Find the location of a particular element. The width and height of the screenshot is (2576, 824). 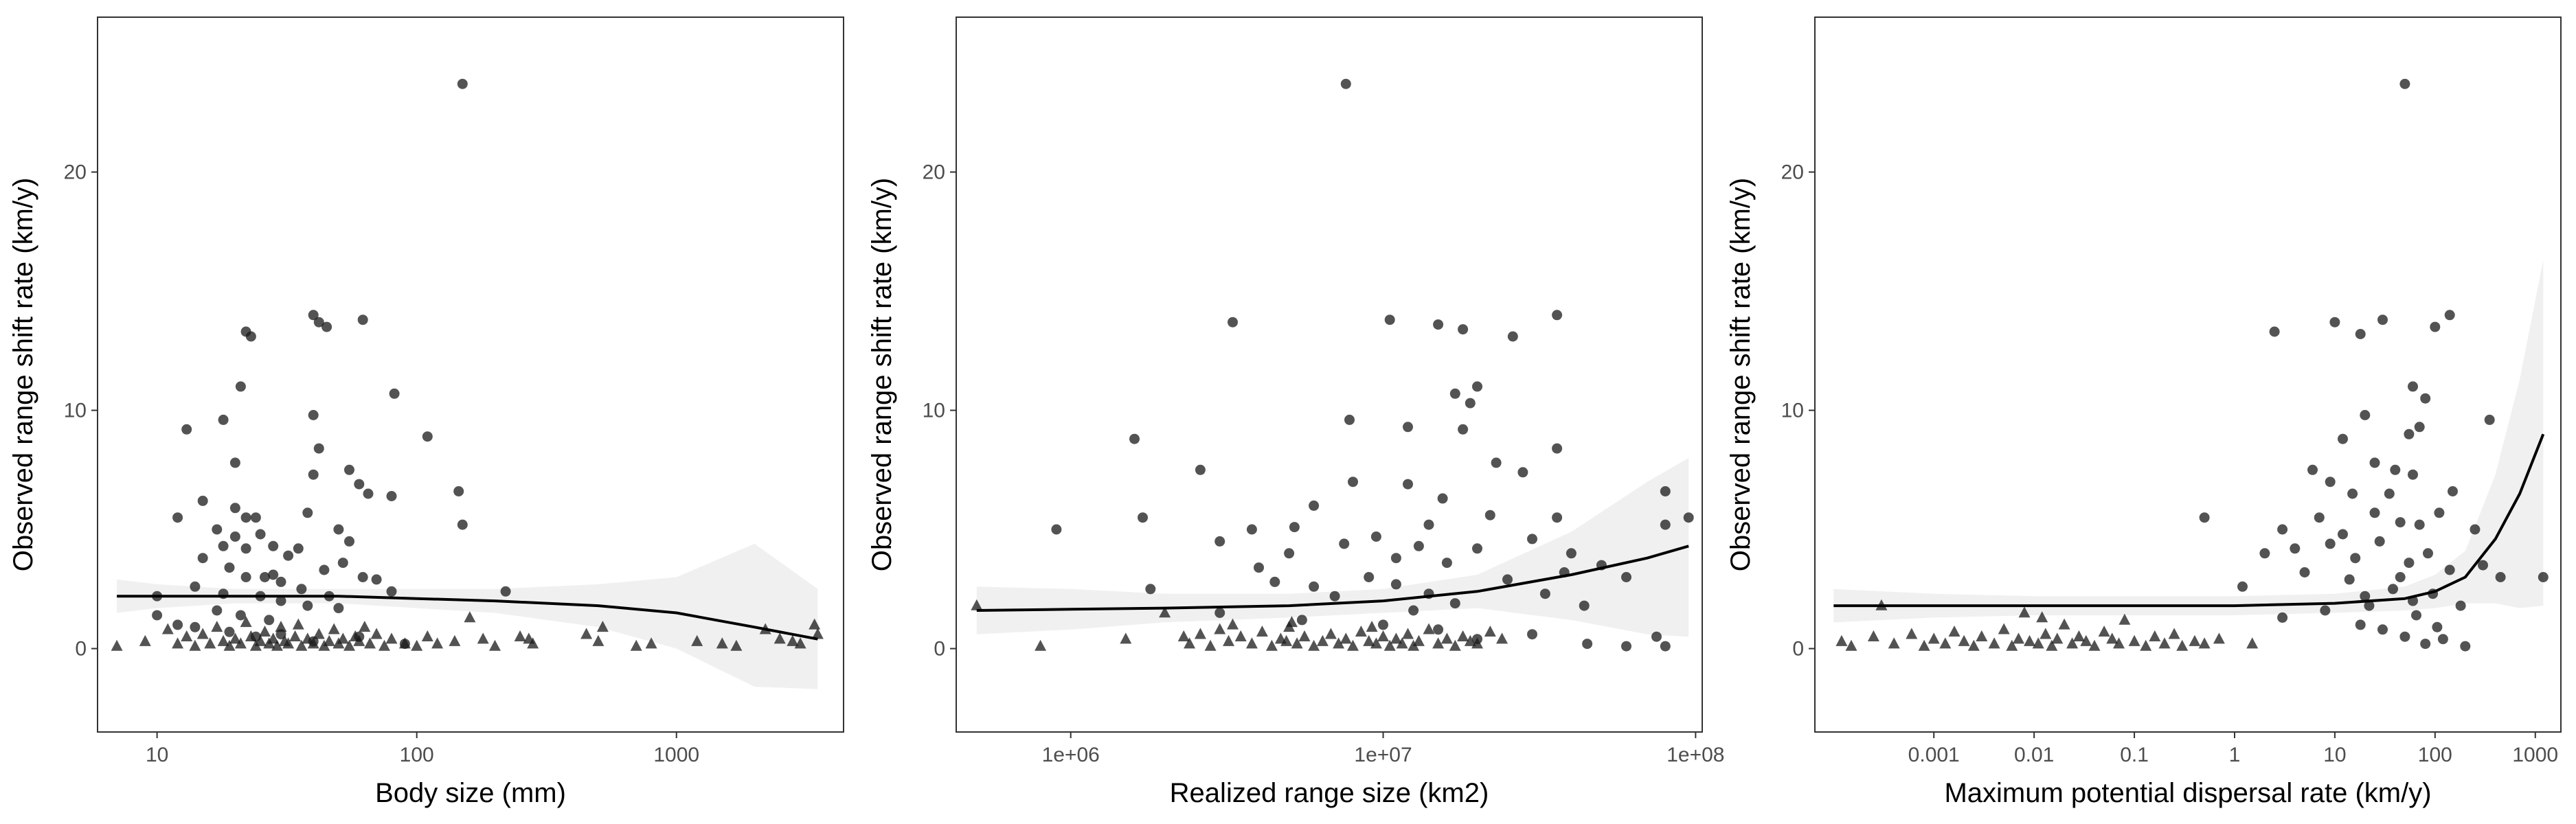

x-axis-title: Realized range size (km2) is located at coordinates (1329, 793).